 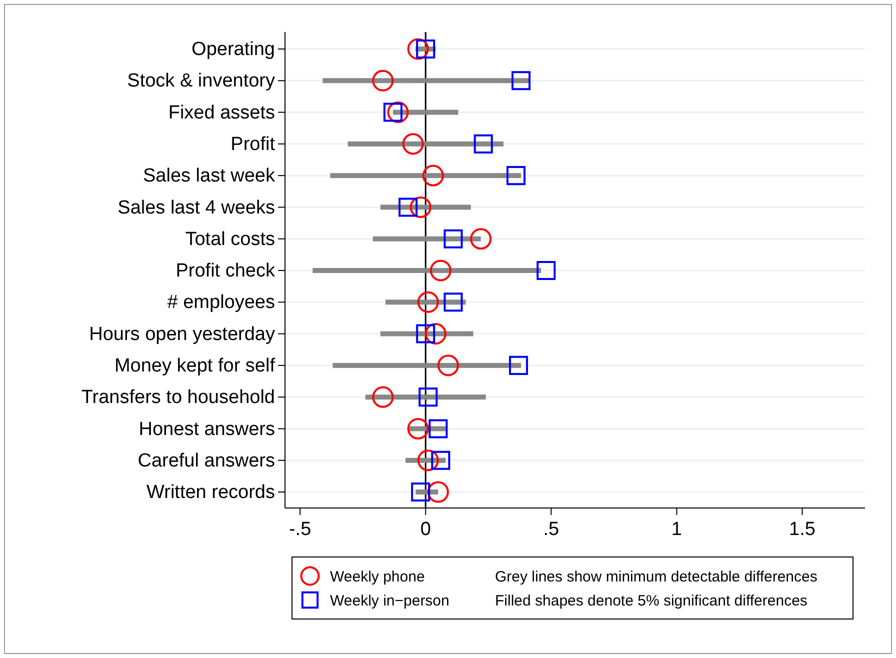 I want to click on x-tick-label: 1.5, so click(x=802, y=529).